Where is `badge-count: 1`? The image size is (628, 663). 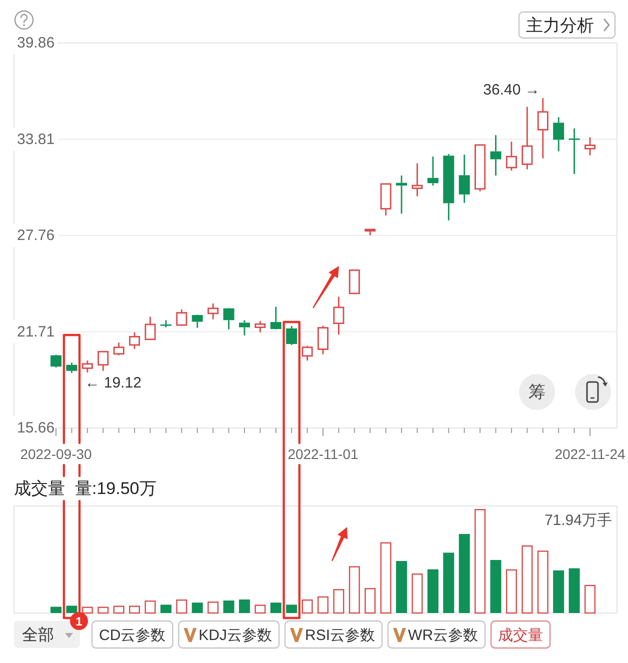 badge-count: 1 is located at coordinates (79, 621).